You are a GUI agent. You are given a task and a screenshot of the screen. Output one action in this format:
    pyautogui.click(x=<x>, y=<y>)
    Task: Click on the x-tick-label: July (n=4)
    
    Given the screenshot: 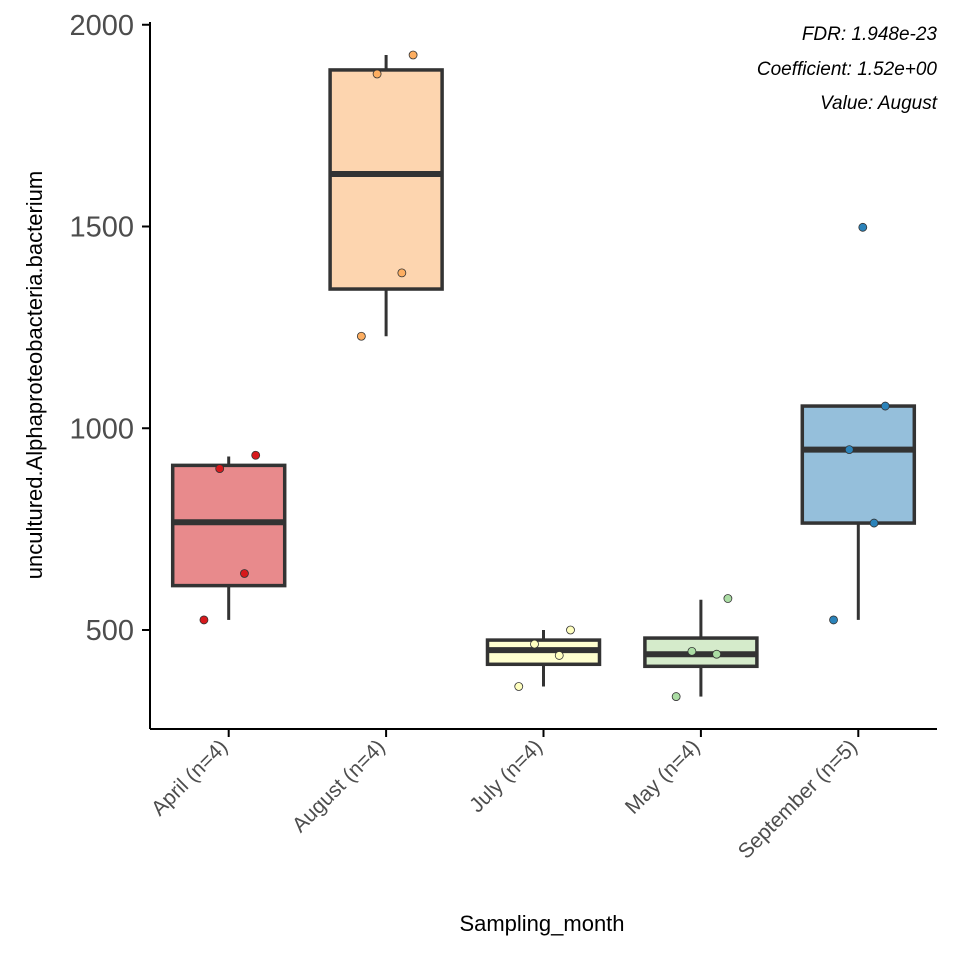 What is the action you would take?
    pyautogui.click(x=506, y=776)
    